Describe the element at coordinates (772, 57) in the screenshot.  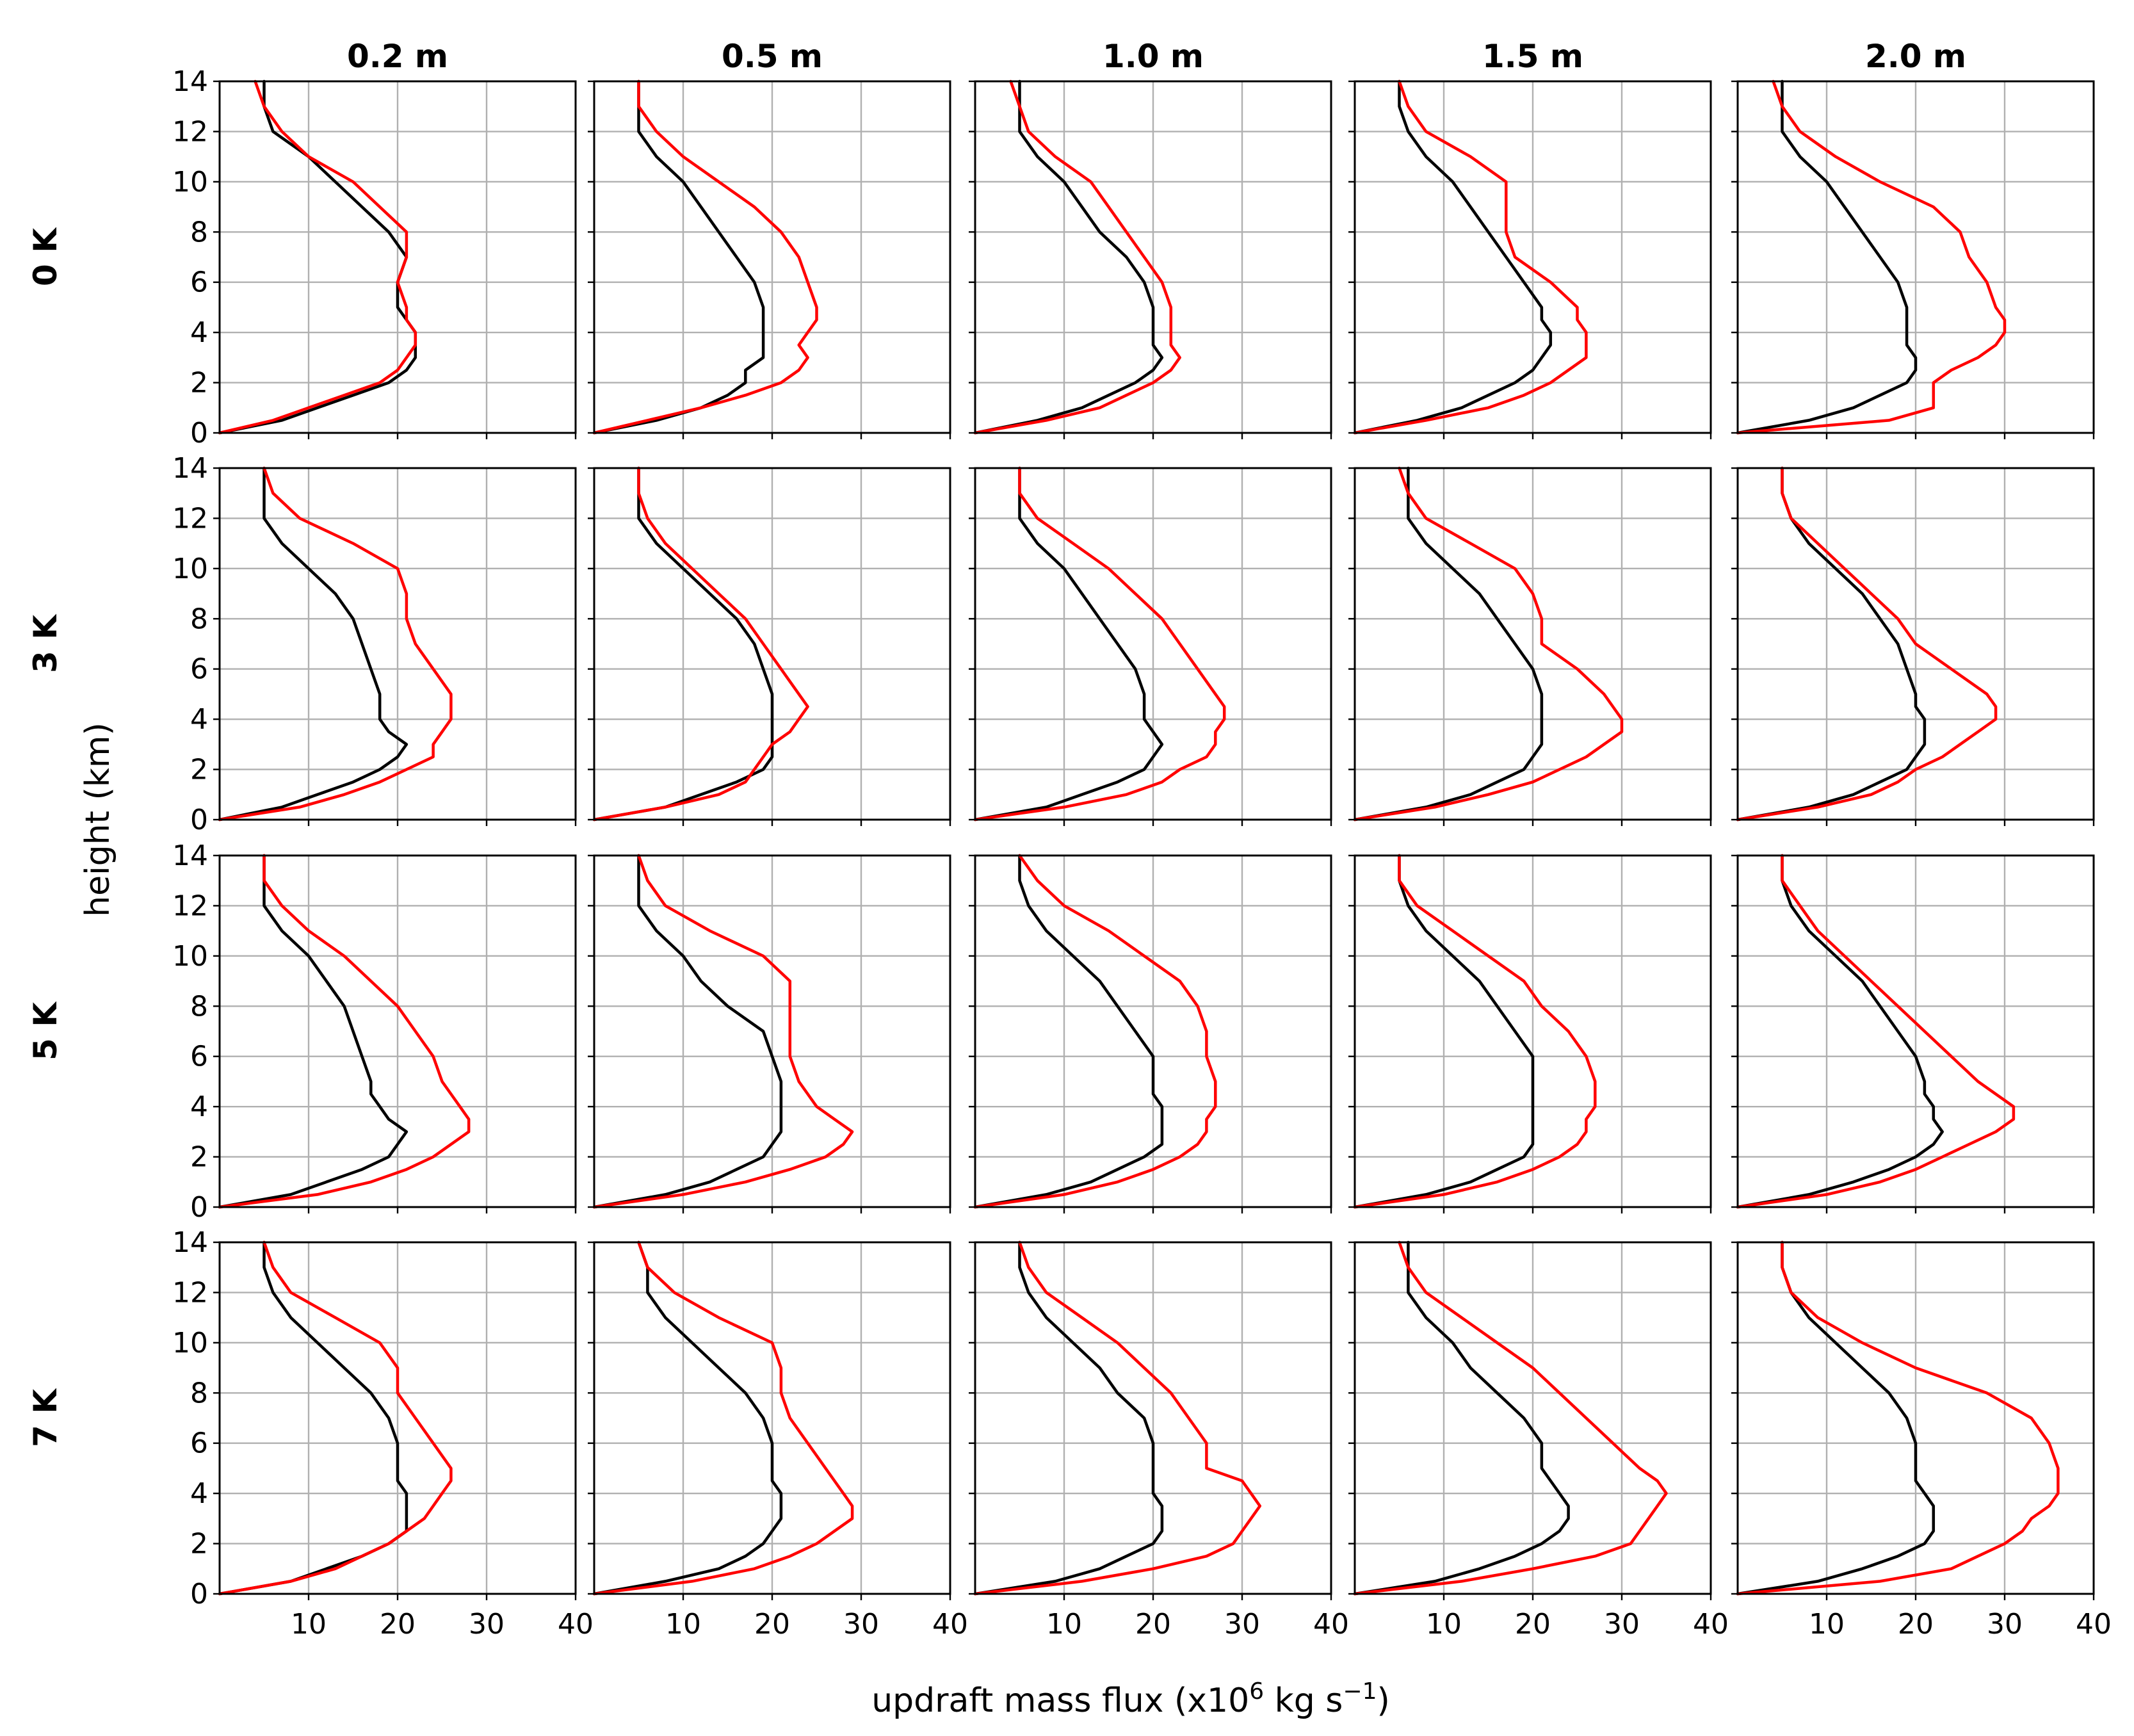
I see `column-title: 0.5 m` at that location.